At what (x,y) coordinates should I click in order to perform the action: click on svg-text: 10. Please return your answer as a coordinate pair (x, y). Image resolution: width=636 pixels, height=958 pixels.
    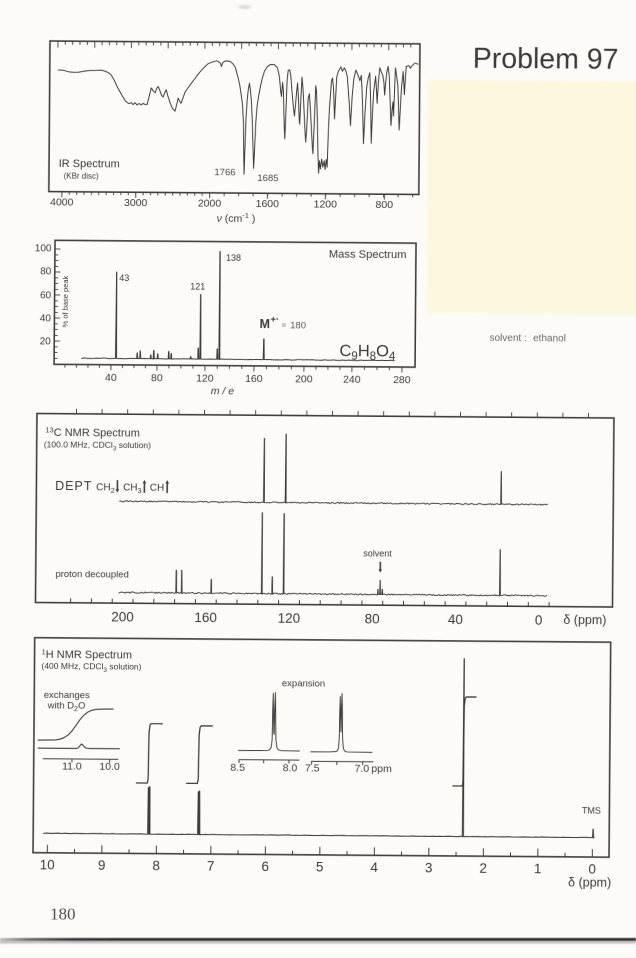
    Looking at the image, I should click on (47, 864).